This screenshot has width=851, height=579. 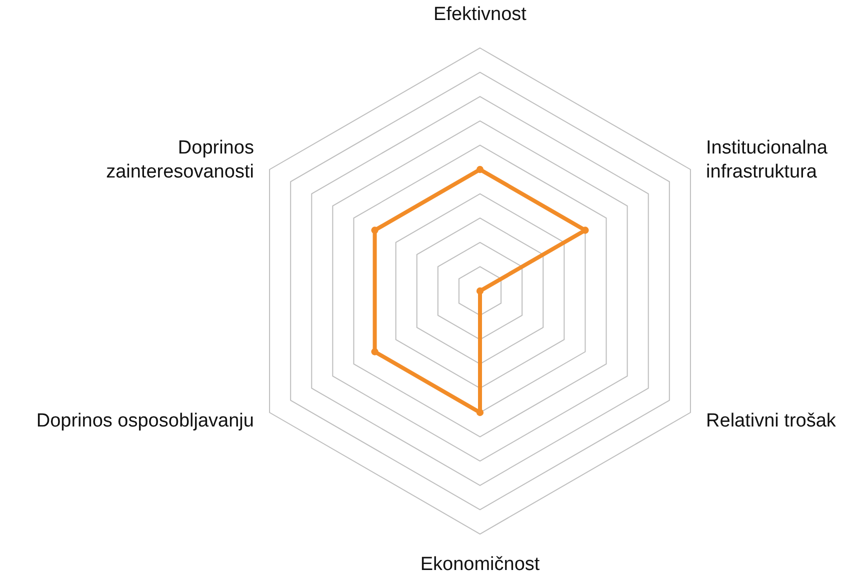 What do you see at coordinates (767, 160) in the screenshot?
I see `spoke-label: Institucionalna infrastruktura` at bounding box center [767, 160].